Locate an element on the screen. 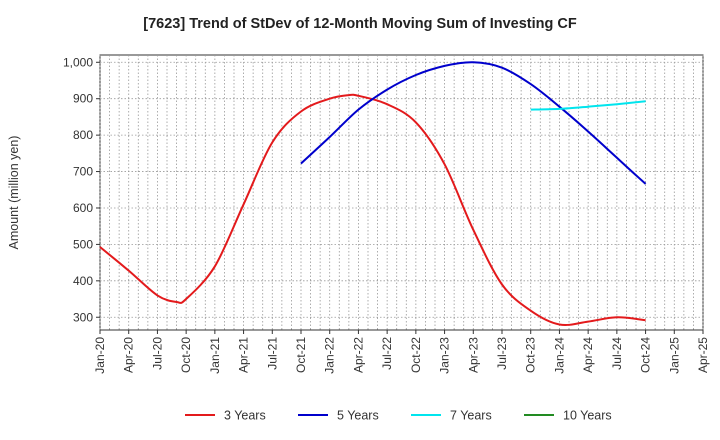 The image size is (720, 440). x-tick-label: Oct-22 is located at coordinates (416, 355).